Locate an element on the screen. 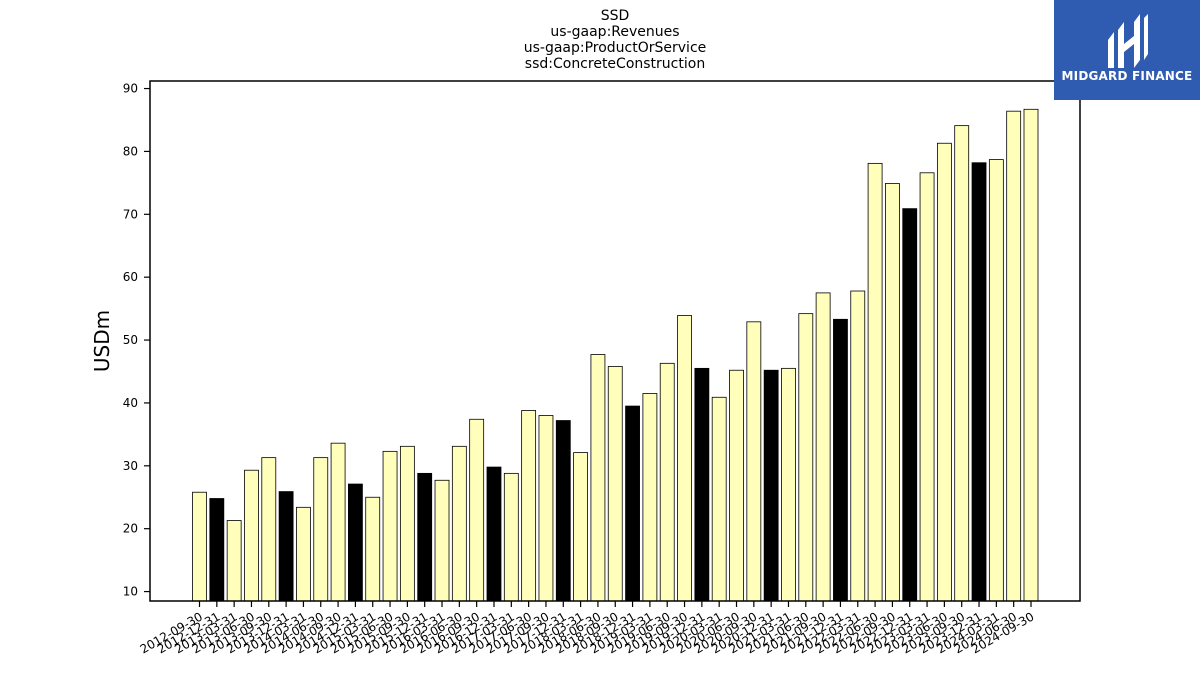 The height and width of the screenshot is (675, 1200). midgard-finance-logo: MIDGARD FINANCE is located at coordinates (1127, 50).